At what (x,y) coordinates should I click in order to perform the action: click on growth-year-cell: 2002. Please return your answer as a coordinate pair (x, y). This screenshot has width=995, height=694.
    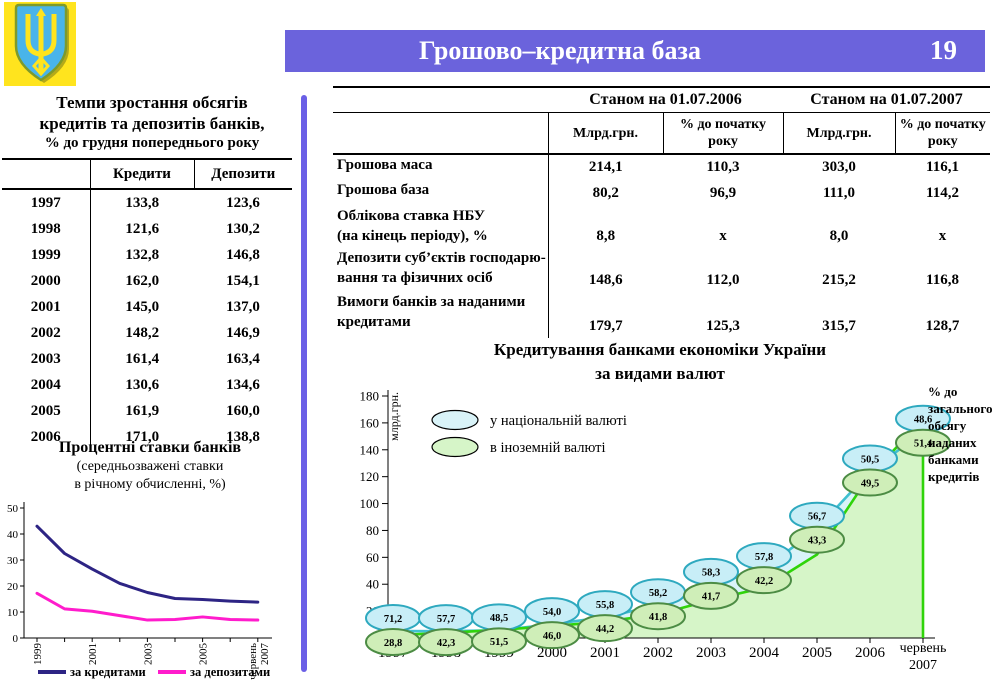
    Looking at the image, I should click on (46, 333).